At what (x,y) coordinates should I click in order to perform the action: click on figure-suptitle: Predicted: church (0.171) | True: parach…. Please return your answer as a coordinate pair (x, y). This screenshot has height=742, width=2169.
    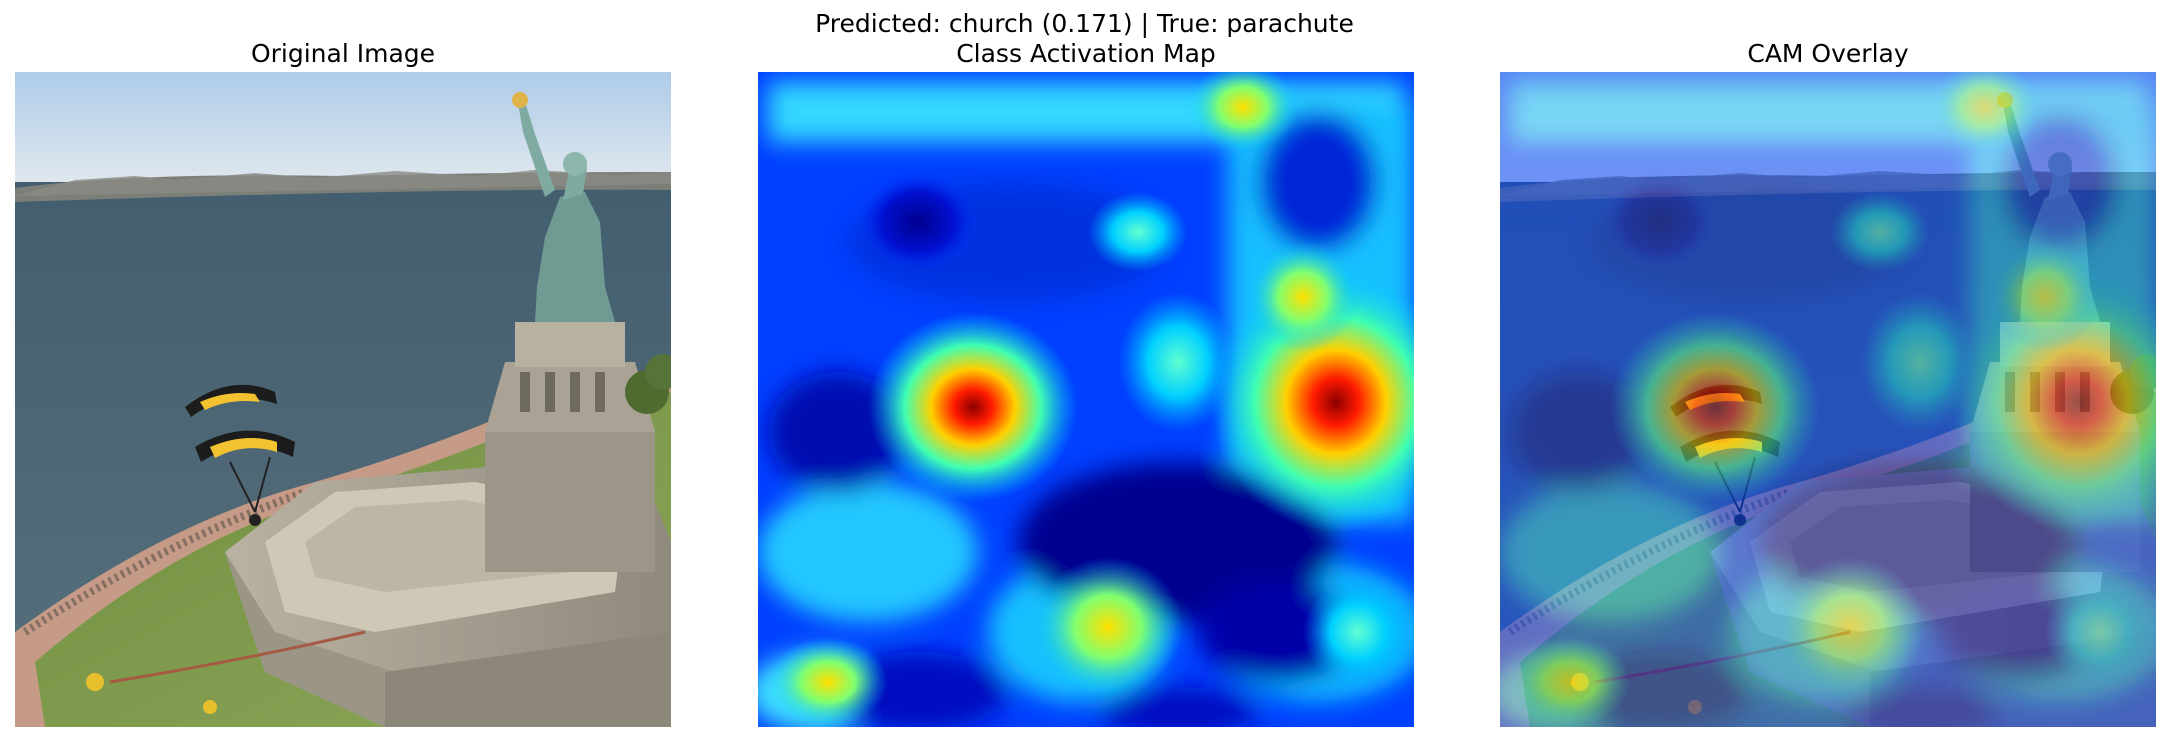
    Looking at the image, I should click on (1084, 23).